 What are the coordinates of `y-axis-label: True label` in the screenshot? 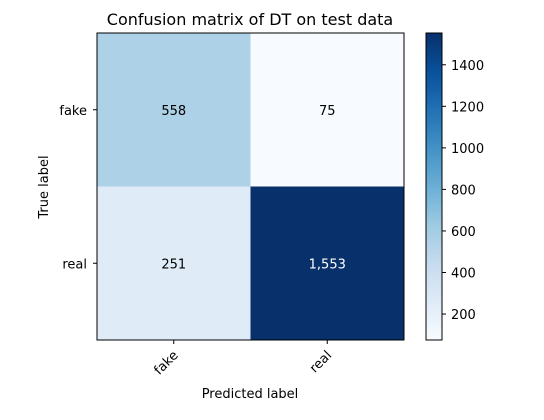 It's located at (44, 187).